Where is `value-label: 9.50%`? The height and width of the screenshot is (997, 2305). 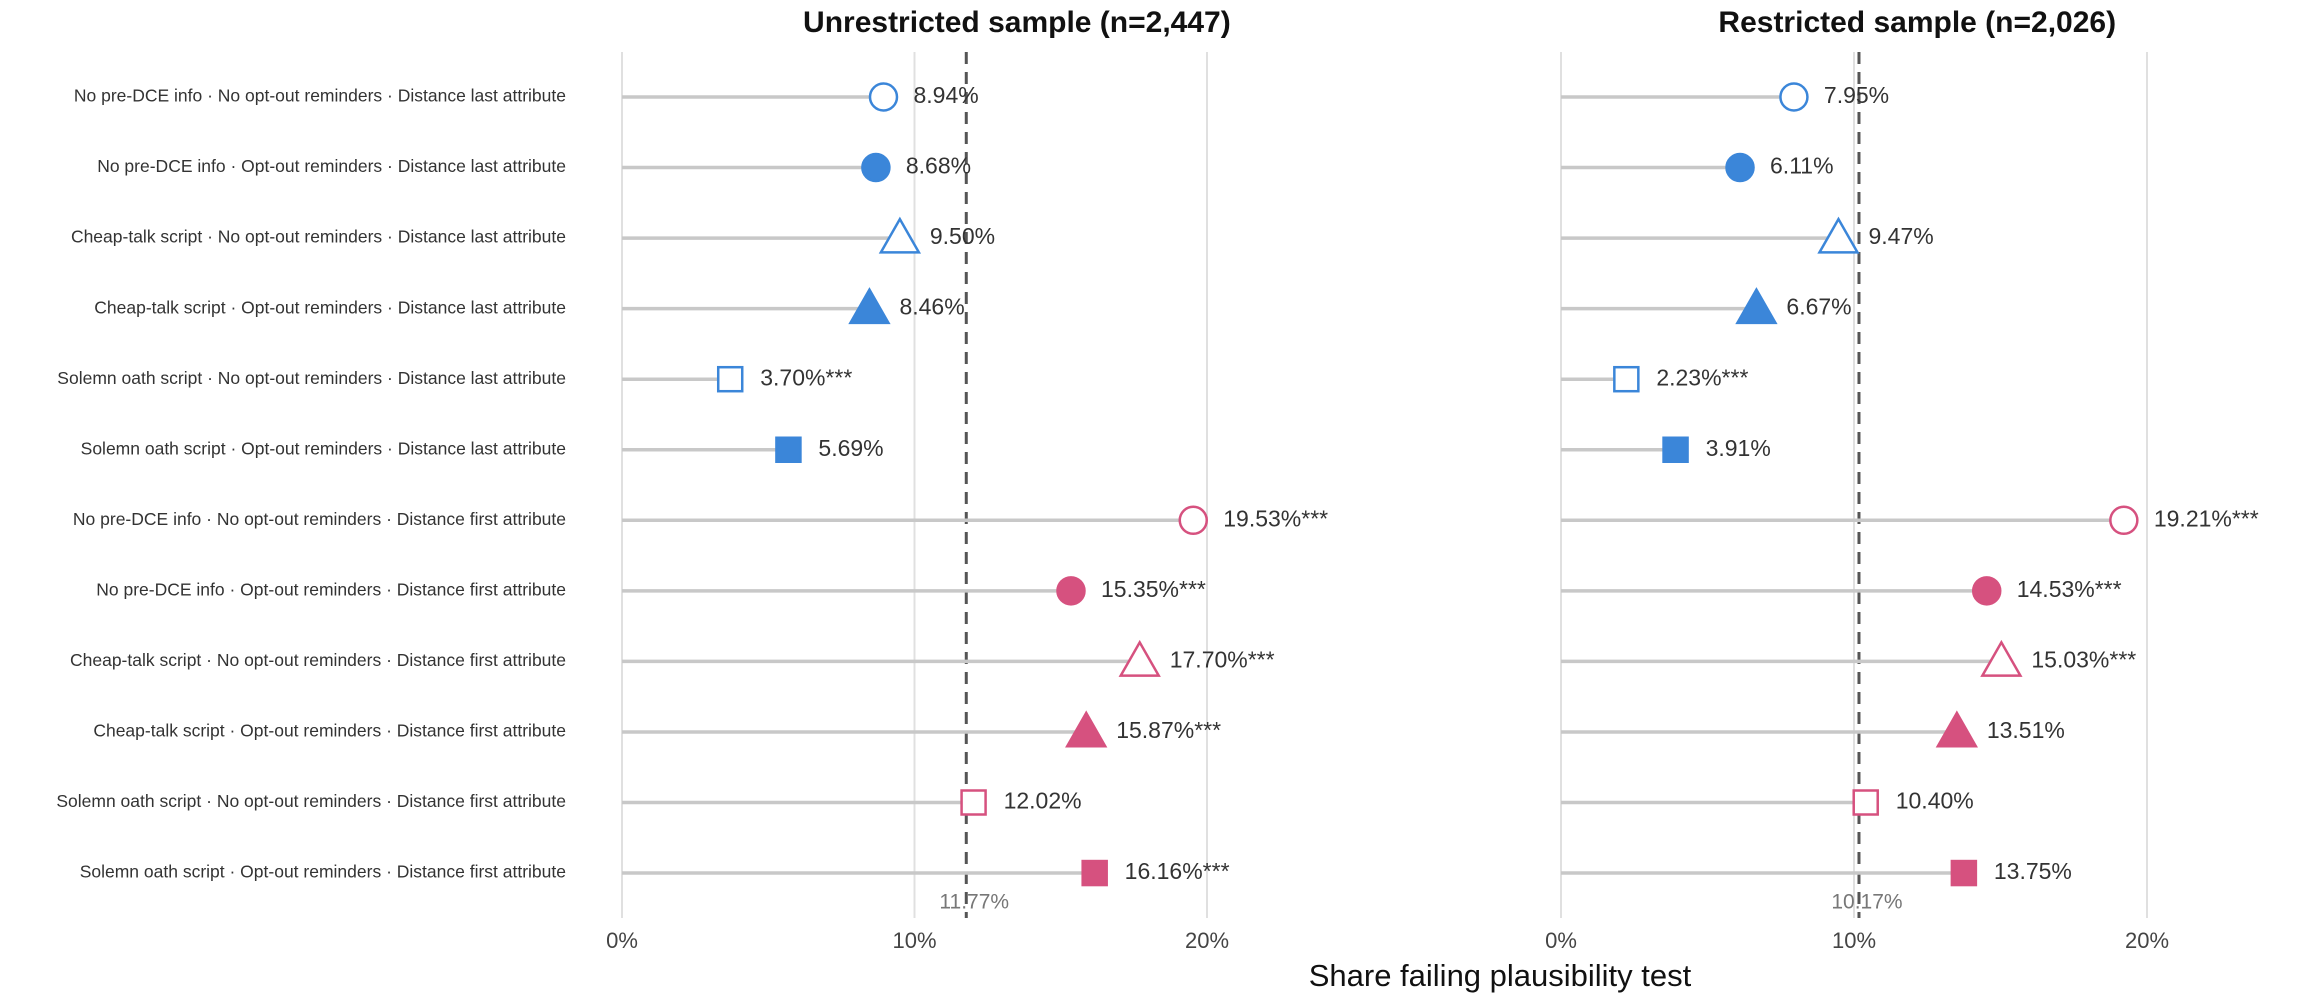
value-label: 9.50% is located at coordinates (962, 236).